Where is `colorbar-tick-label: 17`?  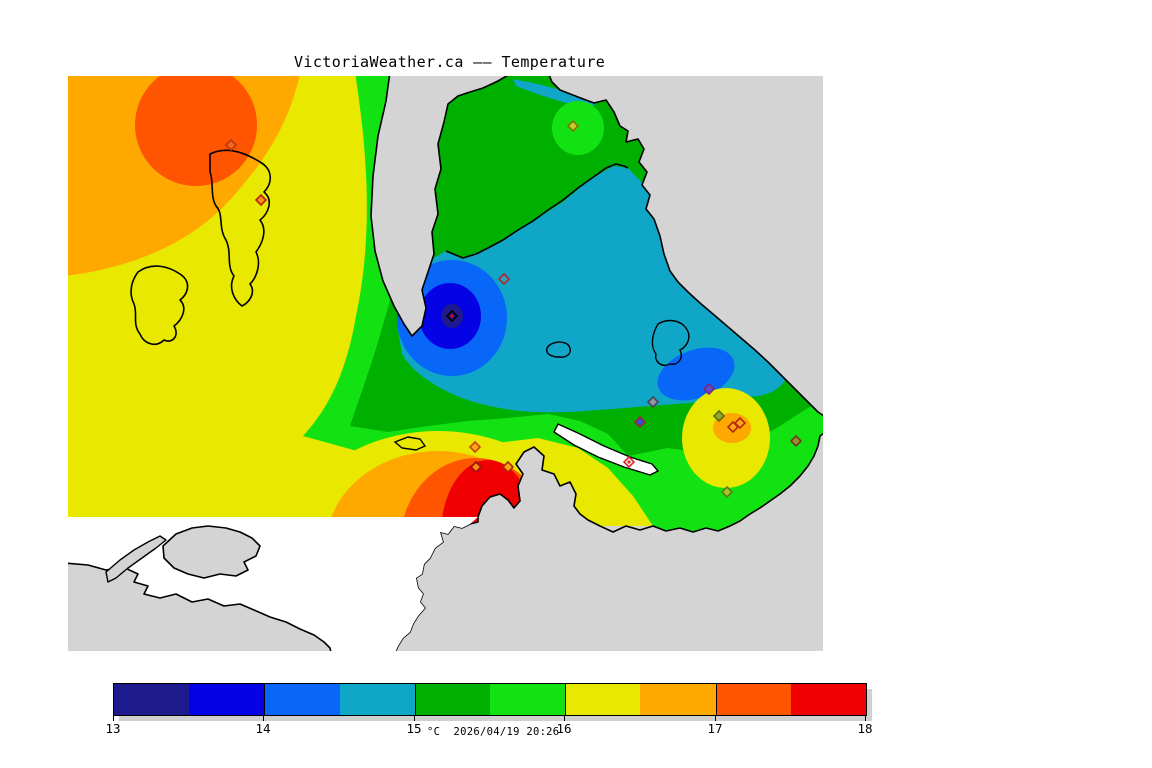
colorbar-tick-label: 17 is located at coordinates (715, 728).